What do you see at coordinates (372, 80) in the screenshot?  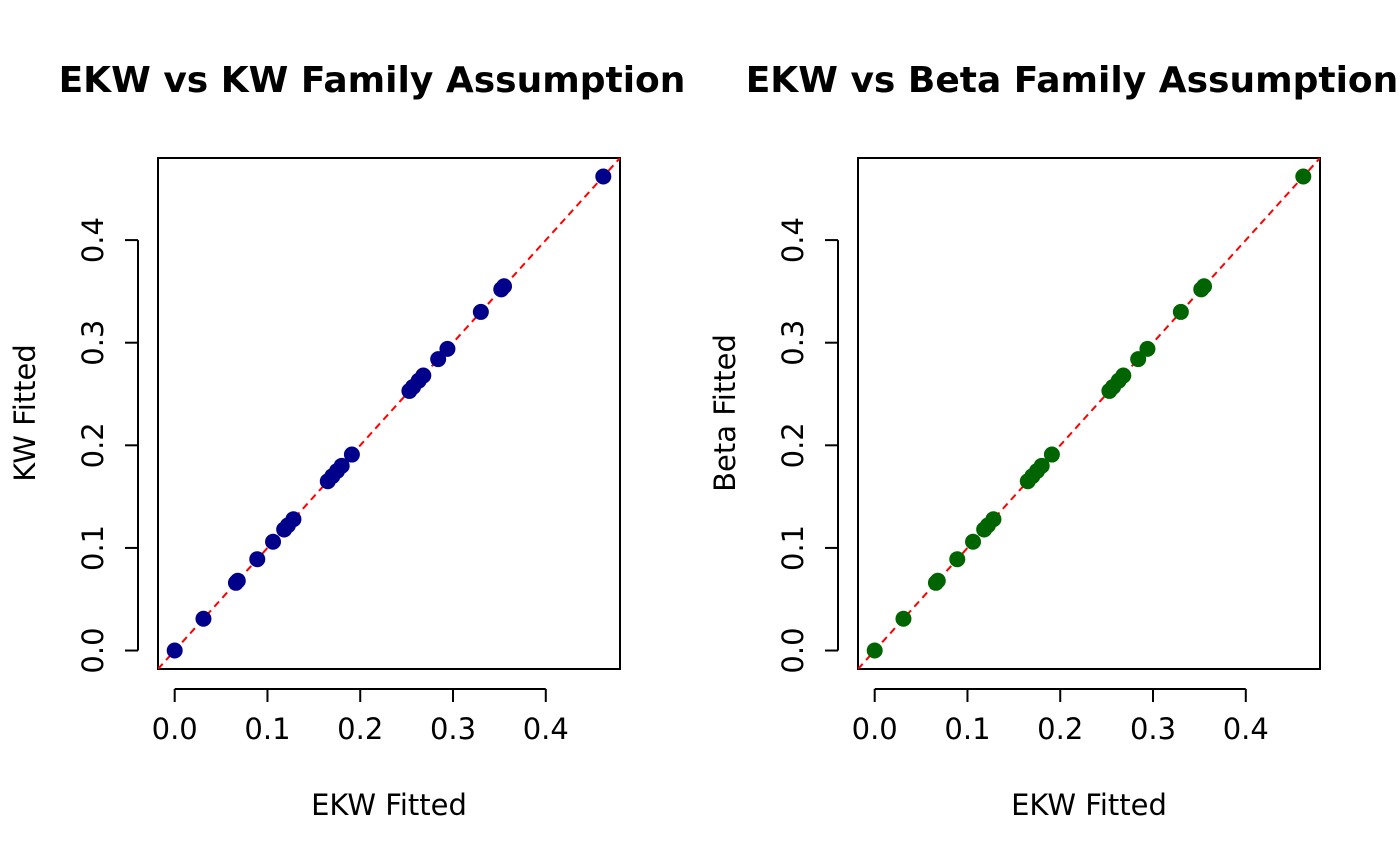 I see `chart-title: EKW vs KW Family Assumption` at bounding box center [372, 80].